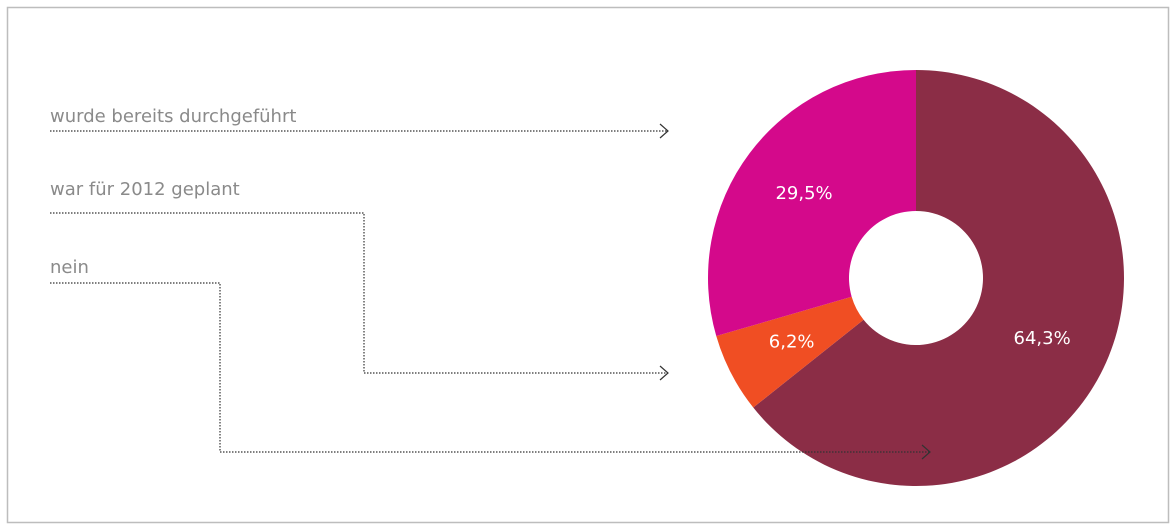 The width and height of the screenshot is (1176, 530). What do you see at coordinates (1042, 338) in the screenshot?
I see `value-label: 64,3%` at bounding box center [1042, 338].